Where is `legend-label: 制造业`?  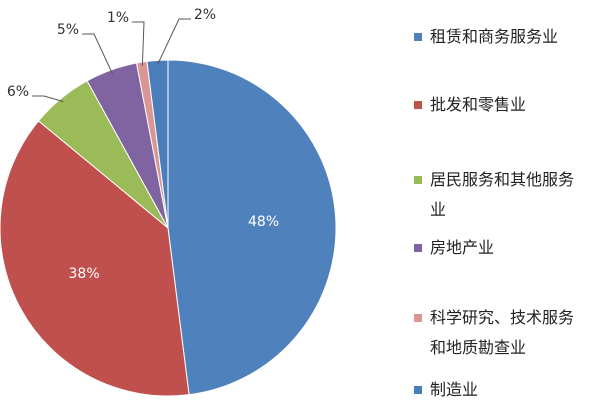
legend-label: 制造业 is located at coordinates (454, 389).